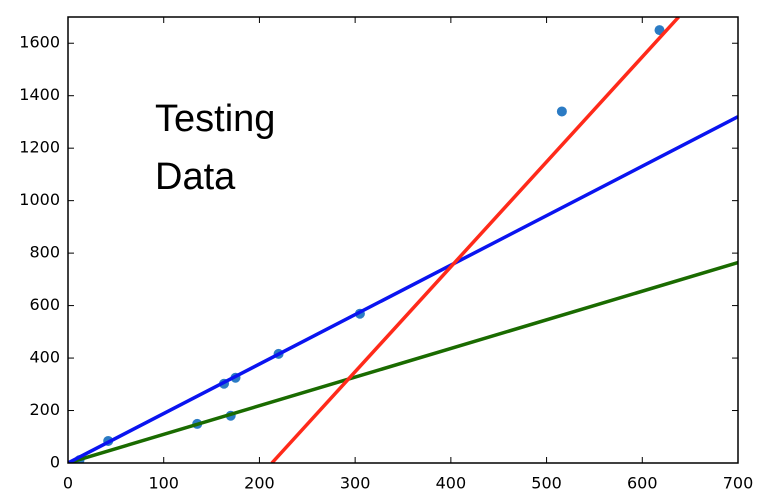 The width and height of the screenshot is (778, 499). Describe the element at coordinates (163, 483) in the screenshot. I see `x-tick-label: 100` at that location.